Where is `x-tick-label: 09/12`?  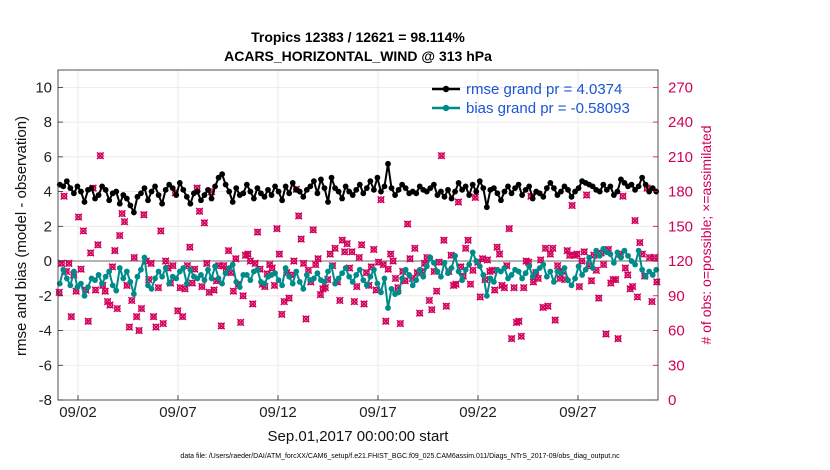
x-tick-label: 09/12 is located at coordinates (278, 412).